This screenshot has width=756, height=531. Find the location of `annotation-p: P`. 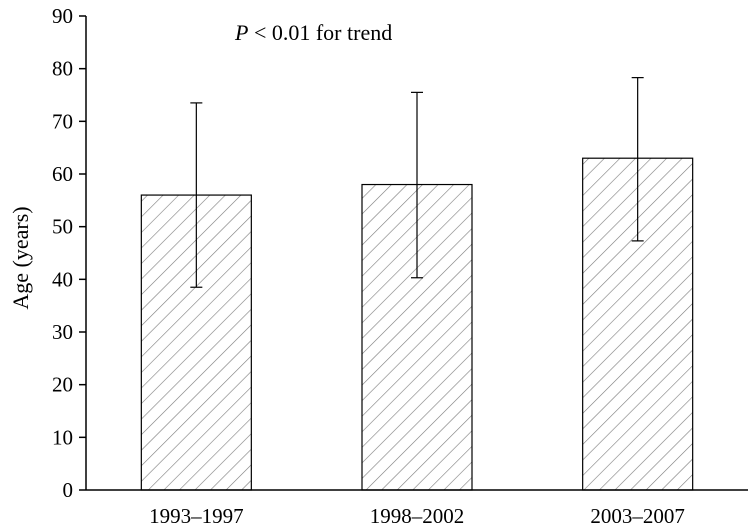

annotation-p: P is located at coordinates (241, 32).